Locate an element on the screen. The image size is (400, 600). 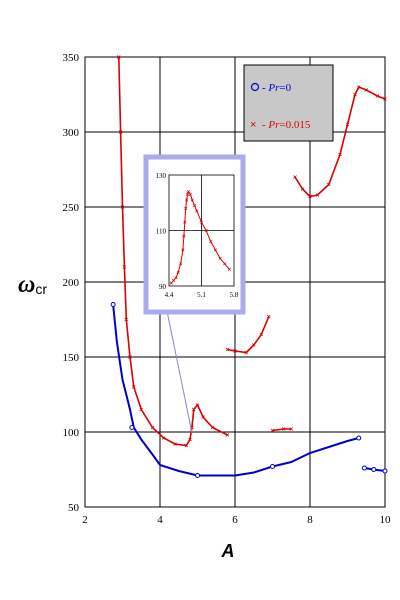
inset-zoom: 4.4 5.1 5.8 90 110 130 is located at coordinates (194, 234).